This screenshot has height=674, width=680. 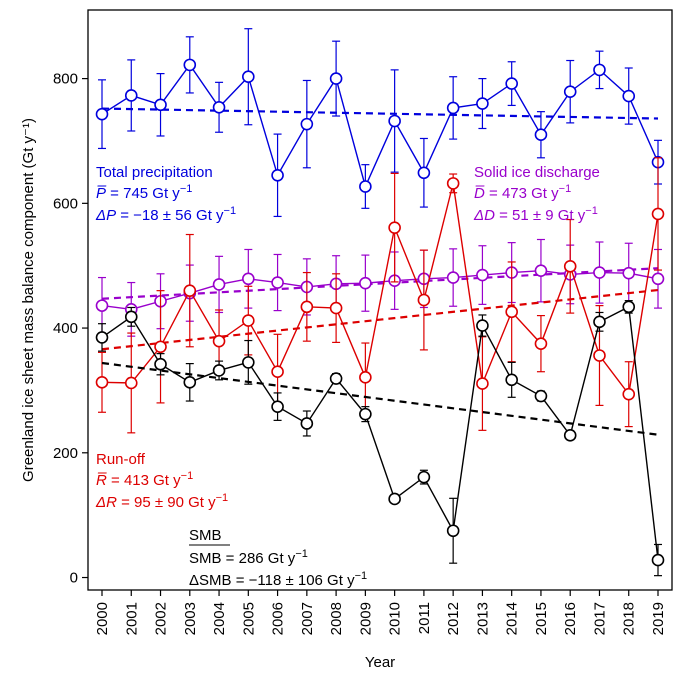 What do you see at coordinates (248, 557) in the screenshot?
I see `smb-mean: SMB = 286 Gt y−1` at bounding box center [248, 557].